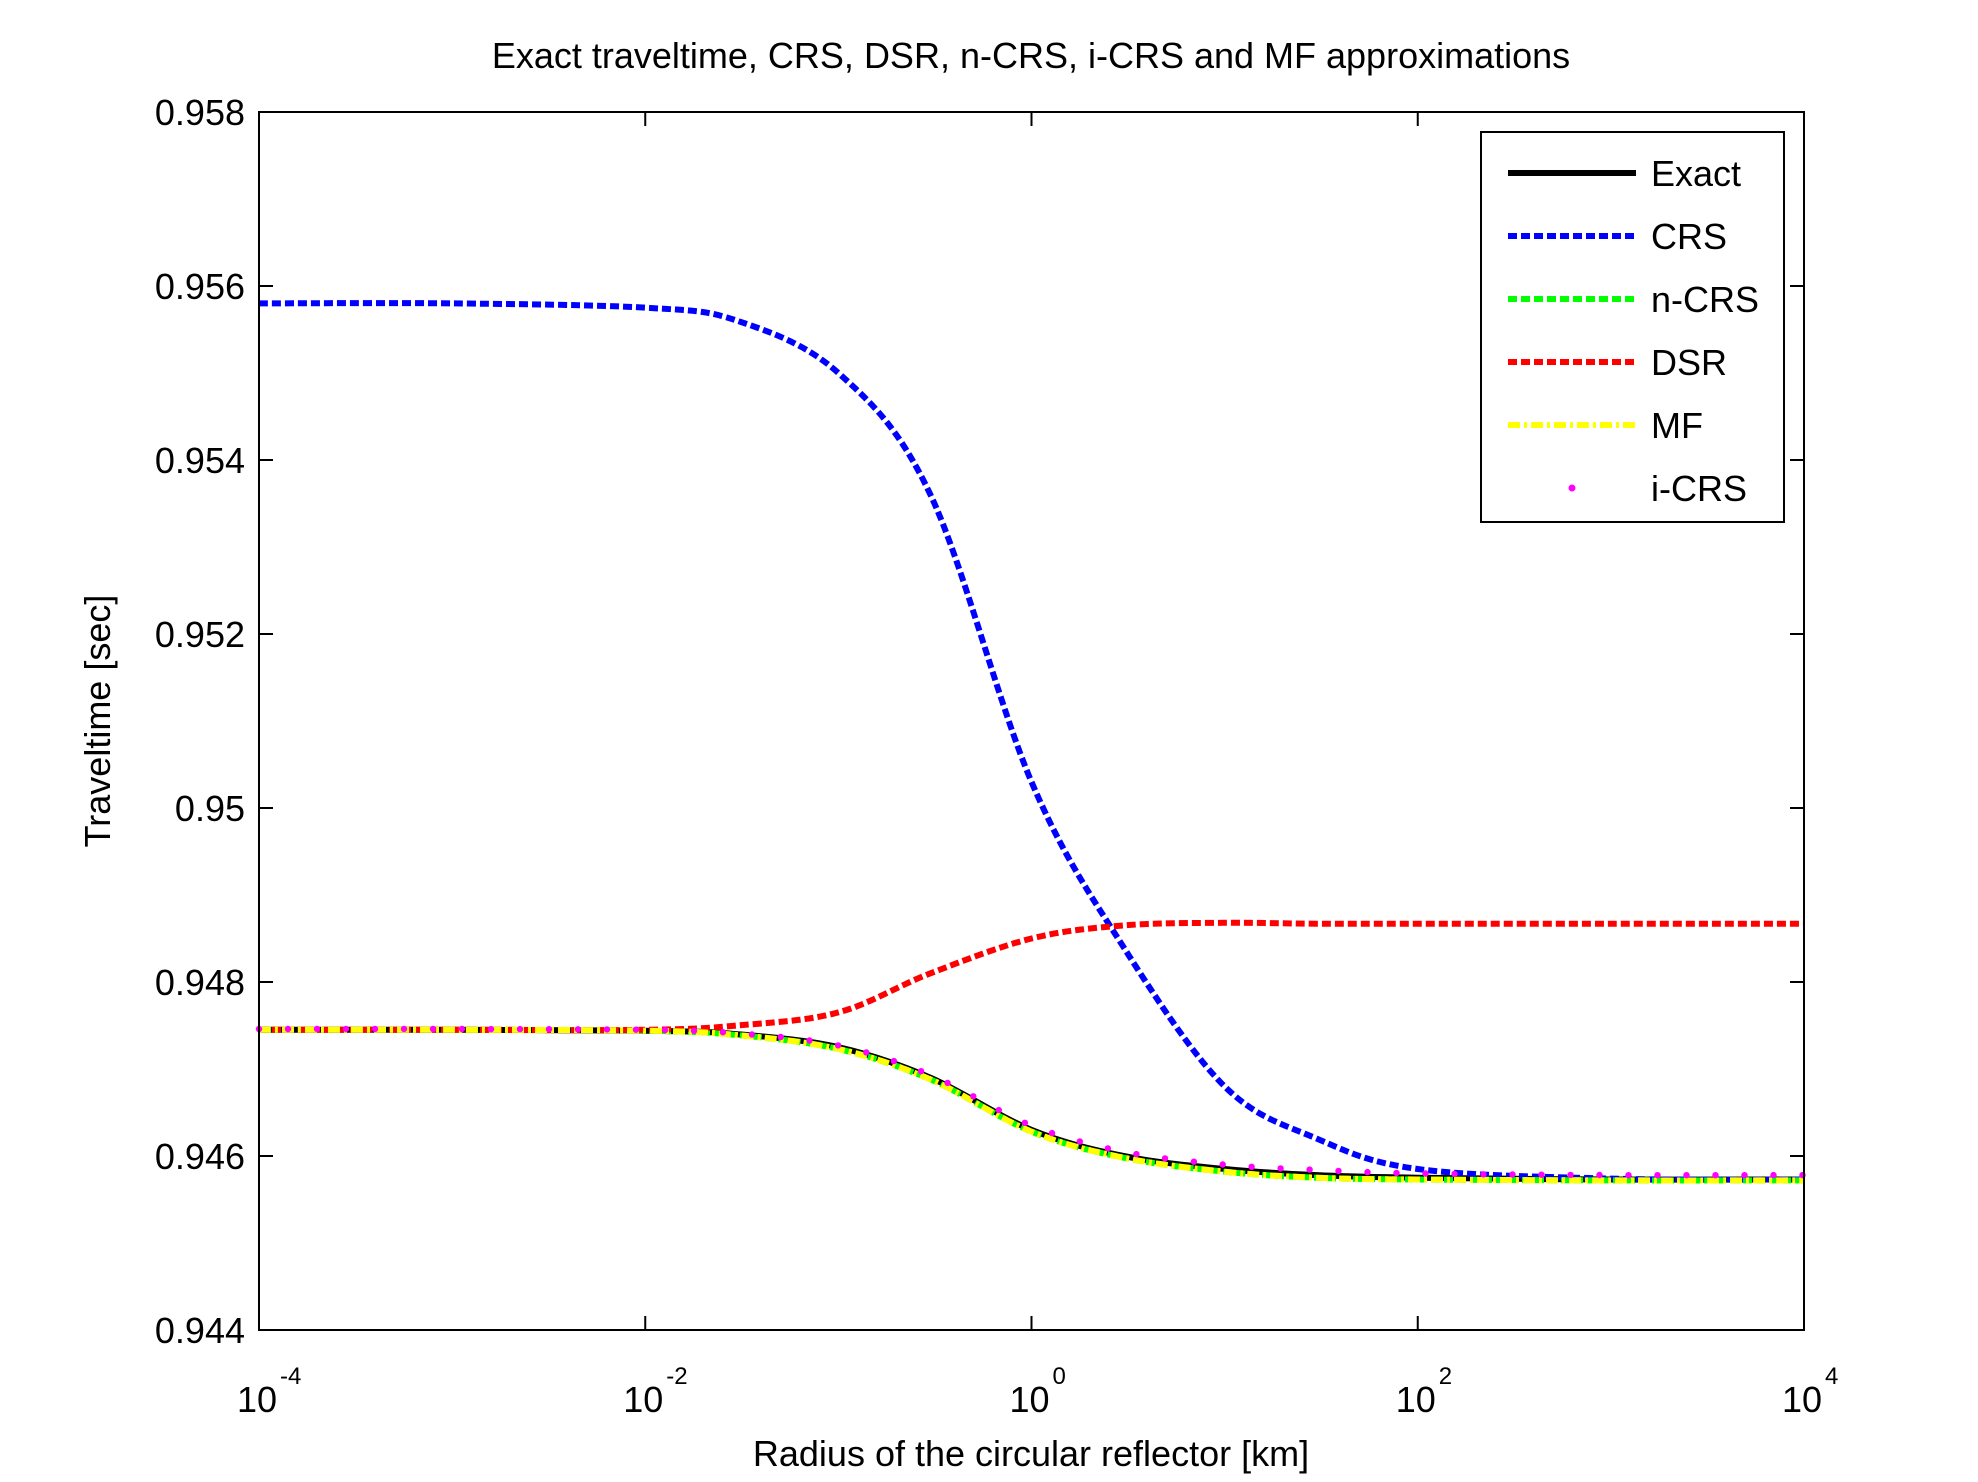 The height and width of the screenshot is (1482, 1978). I want to click on y-tick-label: 0.944, so click(200, 1330).